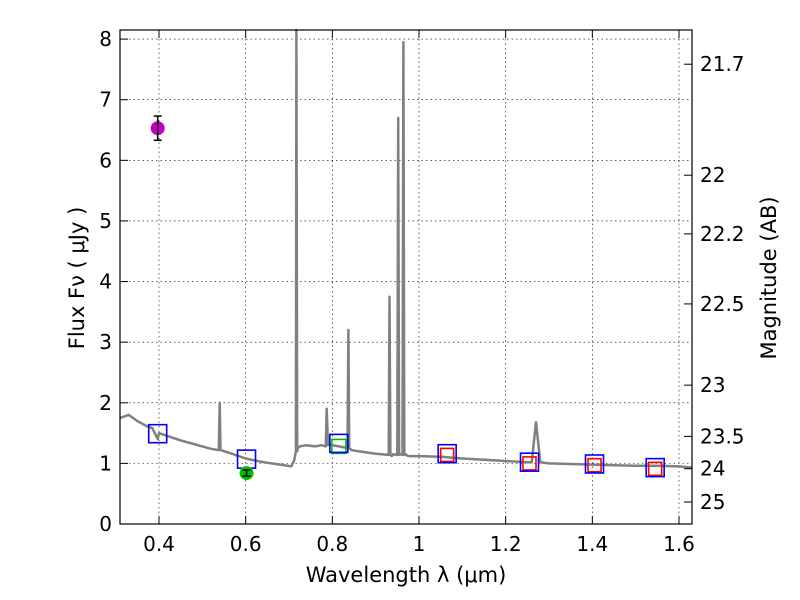 This screenshot has width=800, height=600. I want to click on mag-tick-label: 21.7, so click(722, 64).